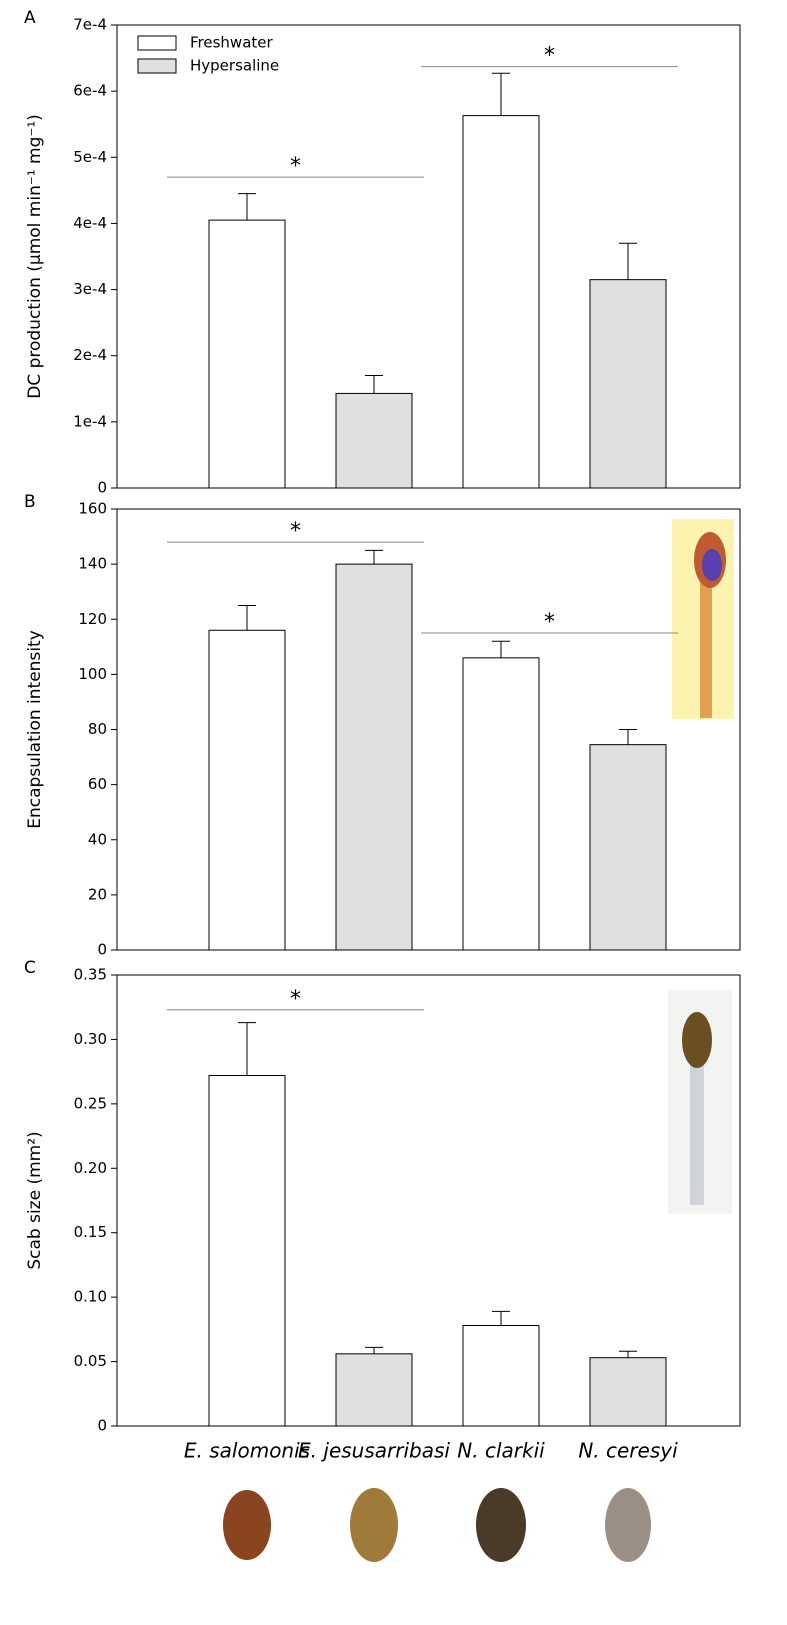 The image size is (787, 1625). I want to click on y-tick-label: 140, so click(92, 564).